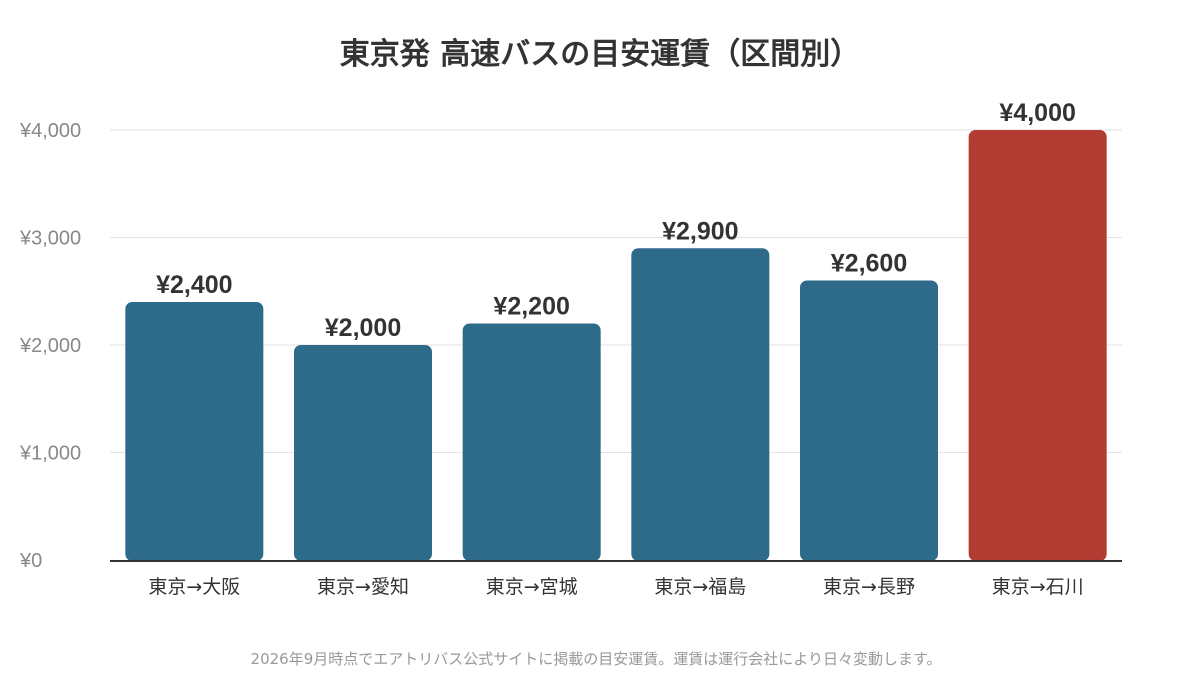 This screenshot has width=1200, height=700. Describe the element at coordinates (700, 231) in the screenshot. I see `data-label: ¥2,900` at that location.